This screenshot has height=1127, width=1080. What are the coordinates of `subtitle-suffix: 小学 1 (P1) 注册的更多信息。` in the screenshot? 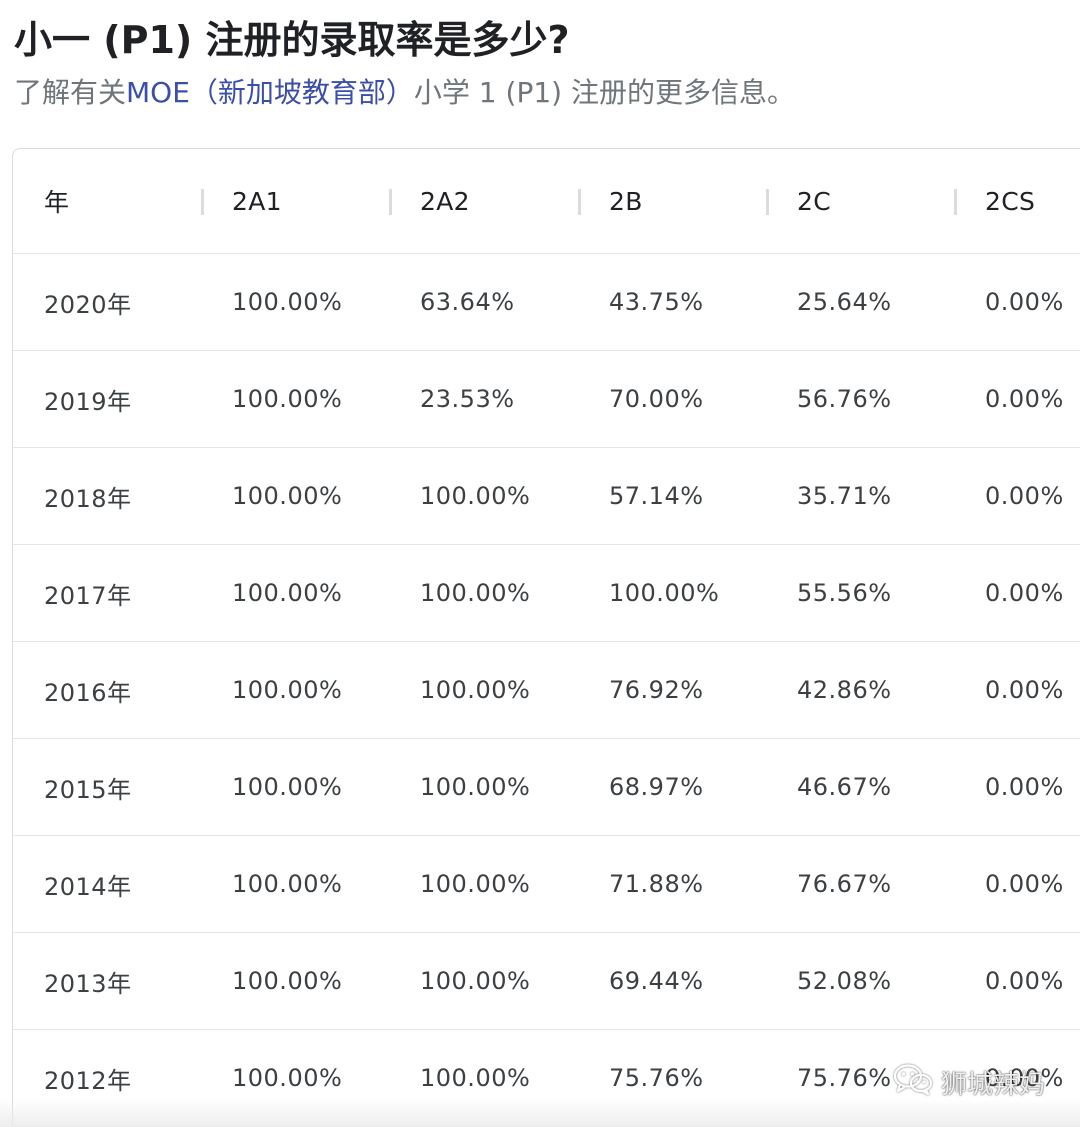 It's located at (604, 92).